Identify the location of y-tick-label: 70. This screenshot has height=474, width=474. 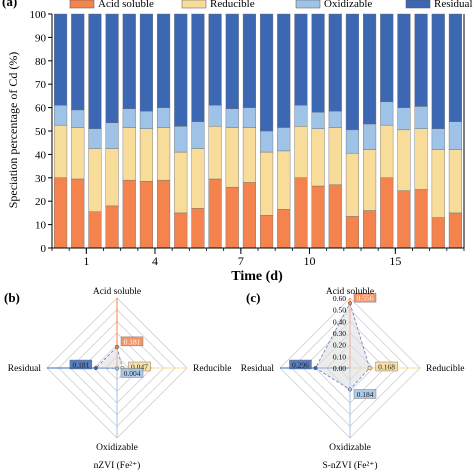
(41, 85).